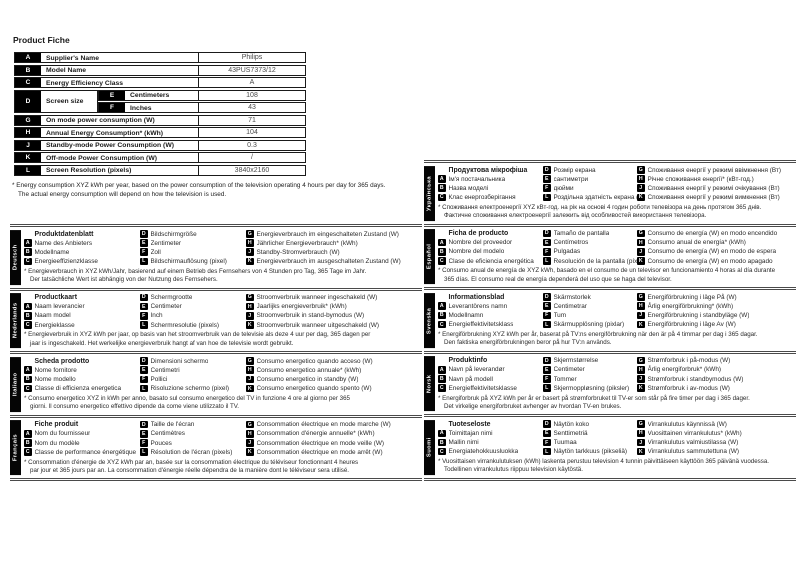 This screenshot has width=802, height=567. I want to click on entry-label: Nome modello, so click(55, 380).